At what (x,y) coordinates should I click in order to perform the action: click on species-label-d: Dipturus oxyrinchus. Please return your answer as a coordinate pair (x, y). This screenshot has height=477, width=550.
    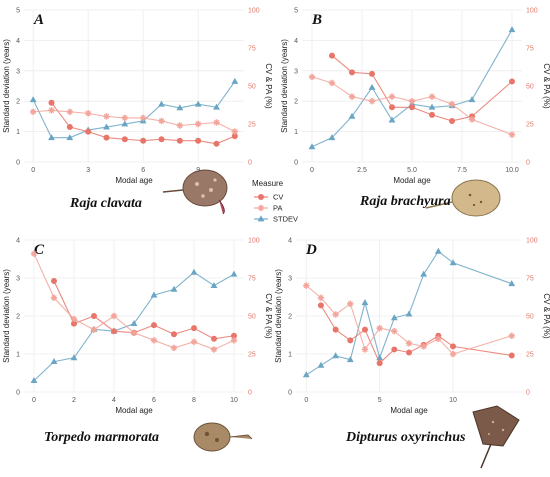
    Looking at the image, I should click on (405, 437).